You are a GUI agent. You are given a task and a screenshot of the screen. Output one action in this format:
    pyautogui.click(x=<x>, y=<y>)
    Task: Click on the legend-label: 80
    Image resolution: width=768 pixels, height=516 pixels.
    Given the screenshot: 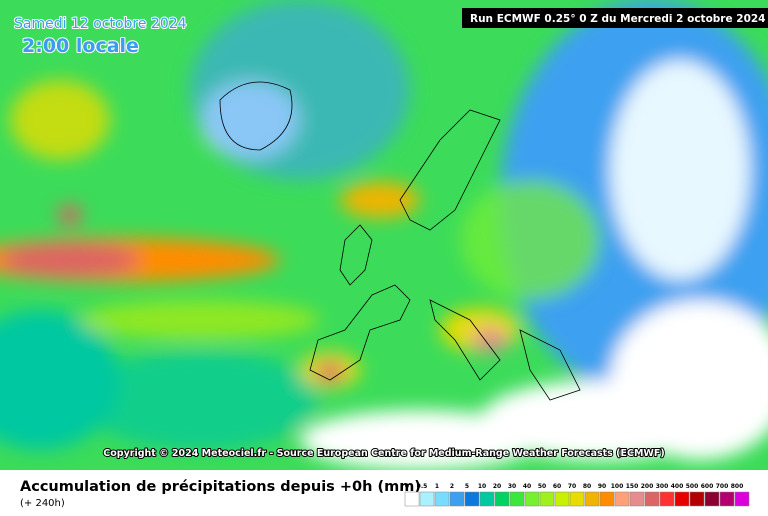 What is the action you would take?
    pyautogui.click(x=587, y=486)
    